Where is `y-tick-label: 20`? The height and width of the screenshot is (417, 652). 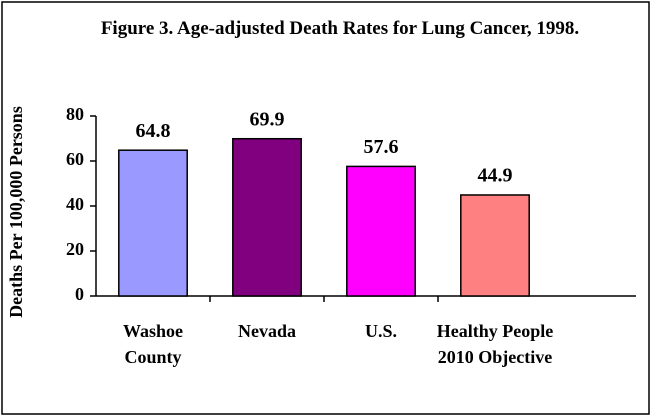
y-tick-label: 20 is located at coordinates (75, 249).